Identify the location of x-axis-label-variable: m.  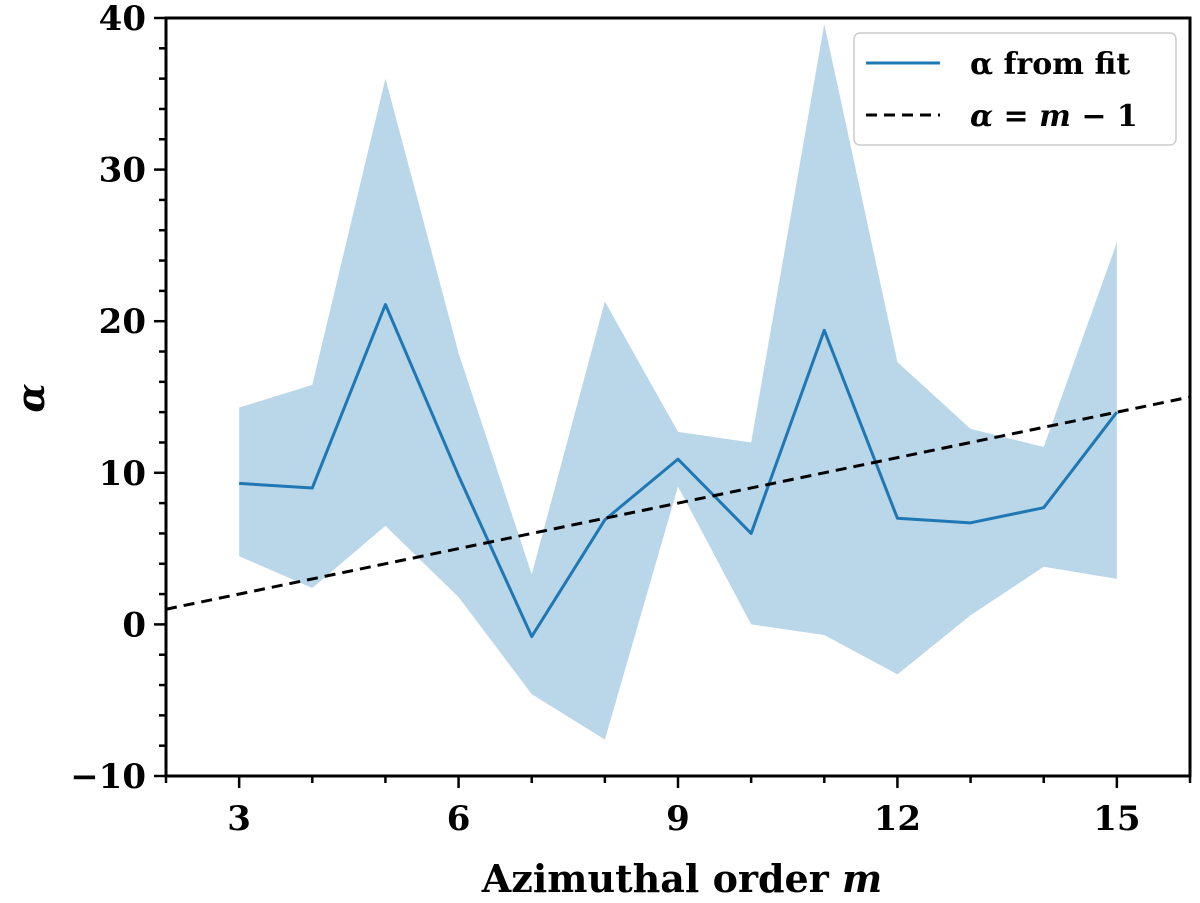
(862, 878).